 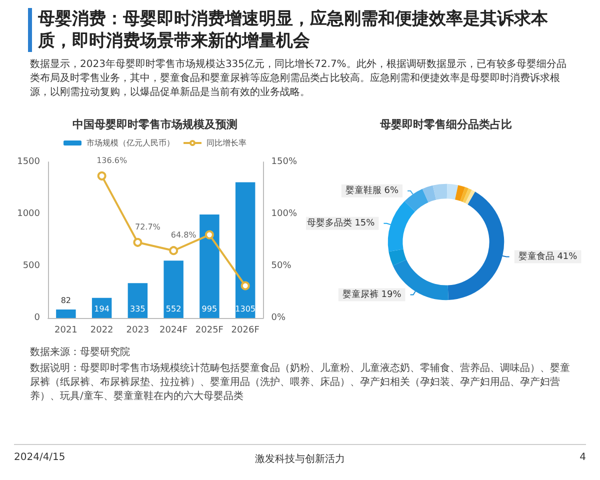 What do you see at coordinates (299, 79) in the screenshot?
I see `text: 数据显示，2023年母婴即时零售市场规模达335亿元，同比增长72.7%。此外，根据调研数据显示，已有较多母婴细分品类布局及时零售业务，其中，婴童食品和婴童尿裤等应急刚需品类占比较高。应急刚需和便捷效率是母婴即时消费诉求根源，以刚需拉动复购，以爆品促单新品是当前有效的业务战略。` at bounding box center [299, 79].